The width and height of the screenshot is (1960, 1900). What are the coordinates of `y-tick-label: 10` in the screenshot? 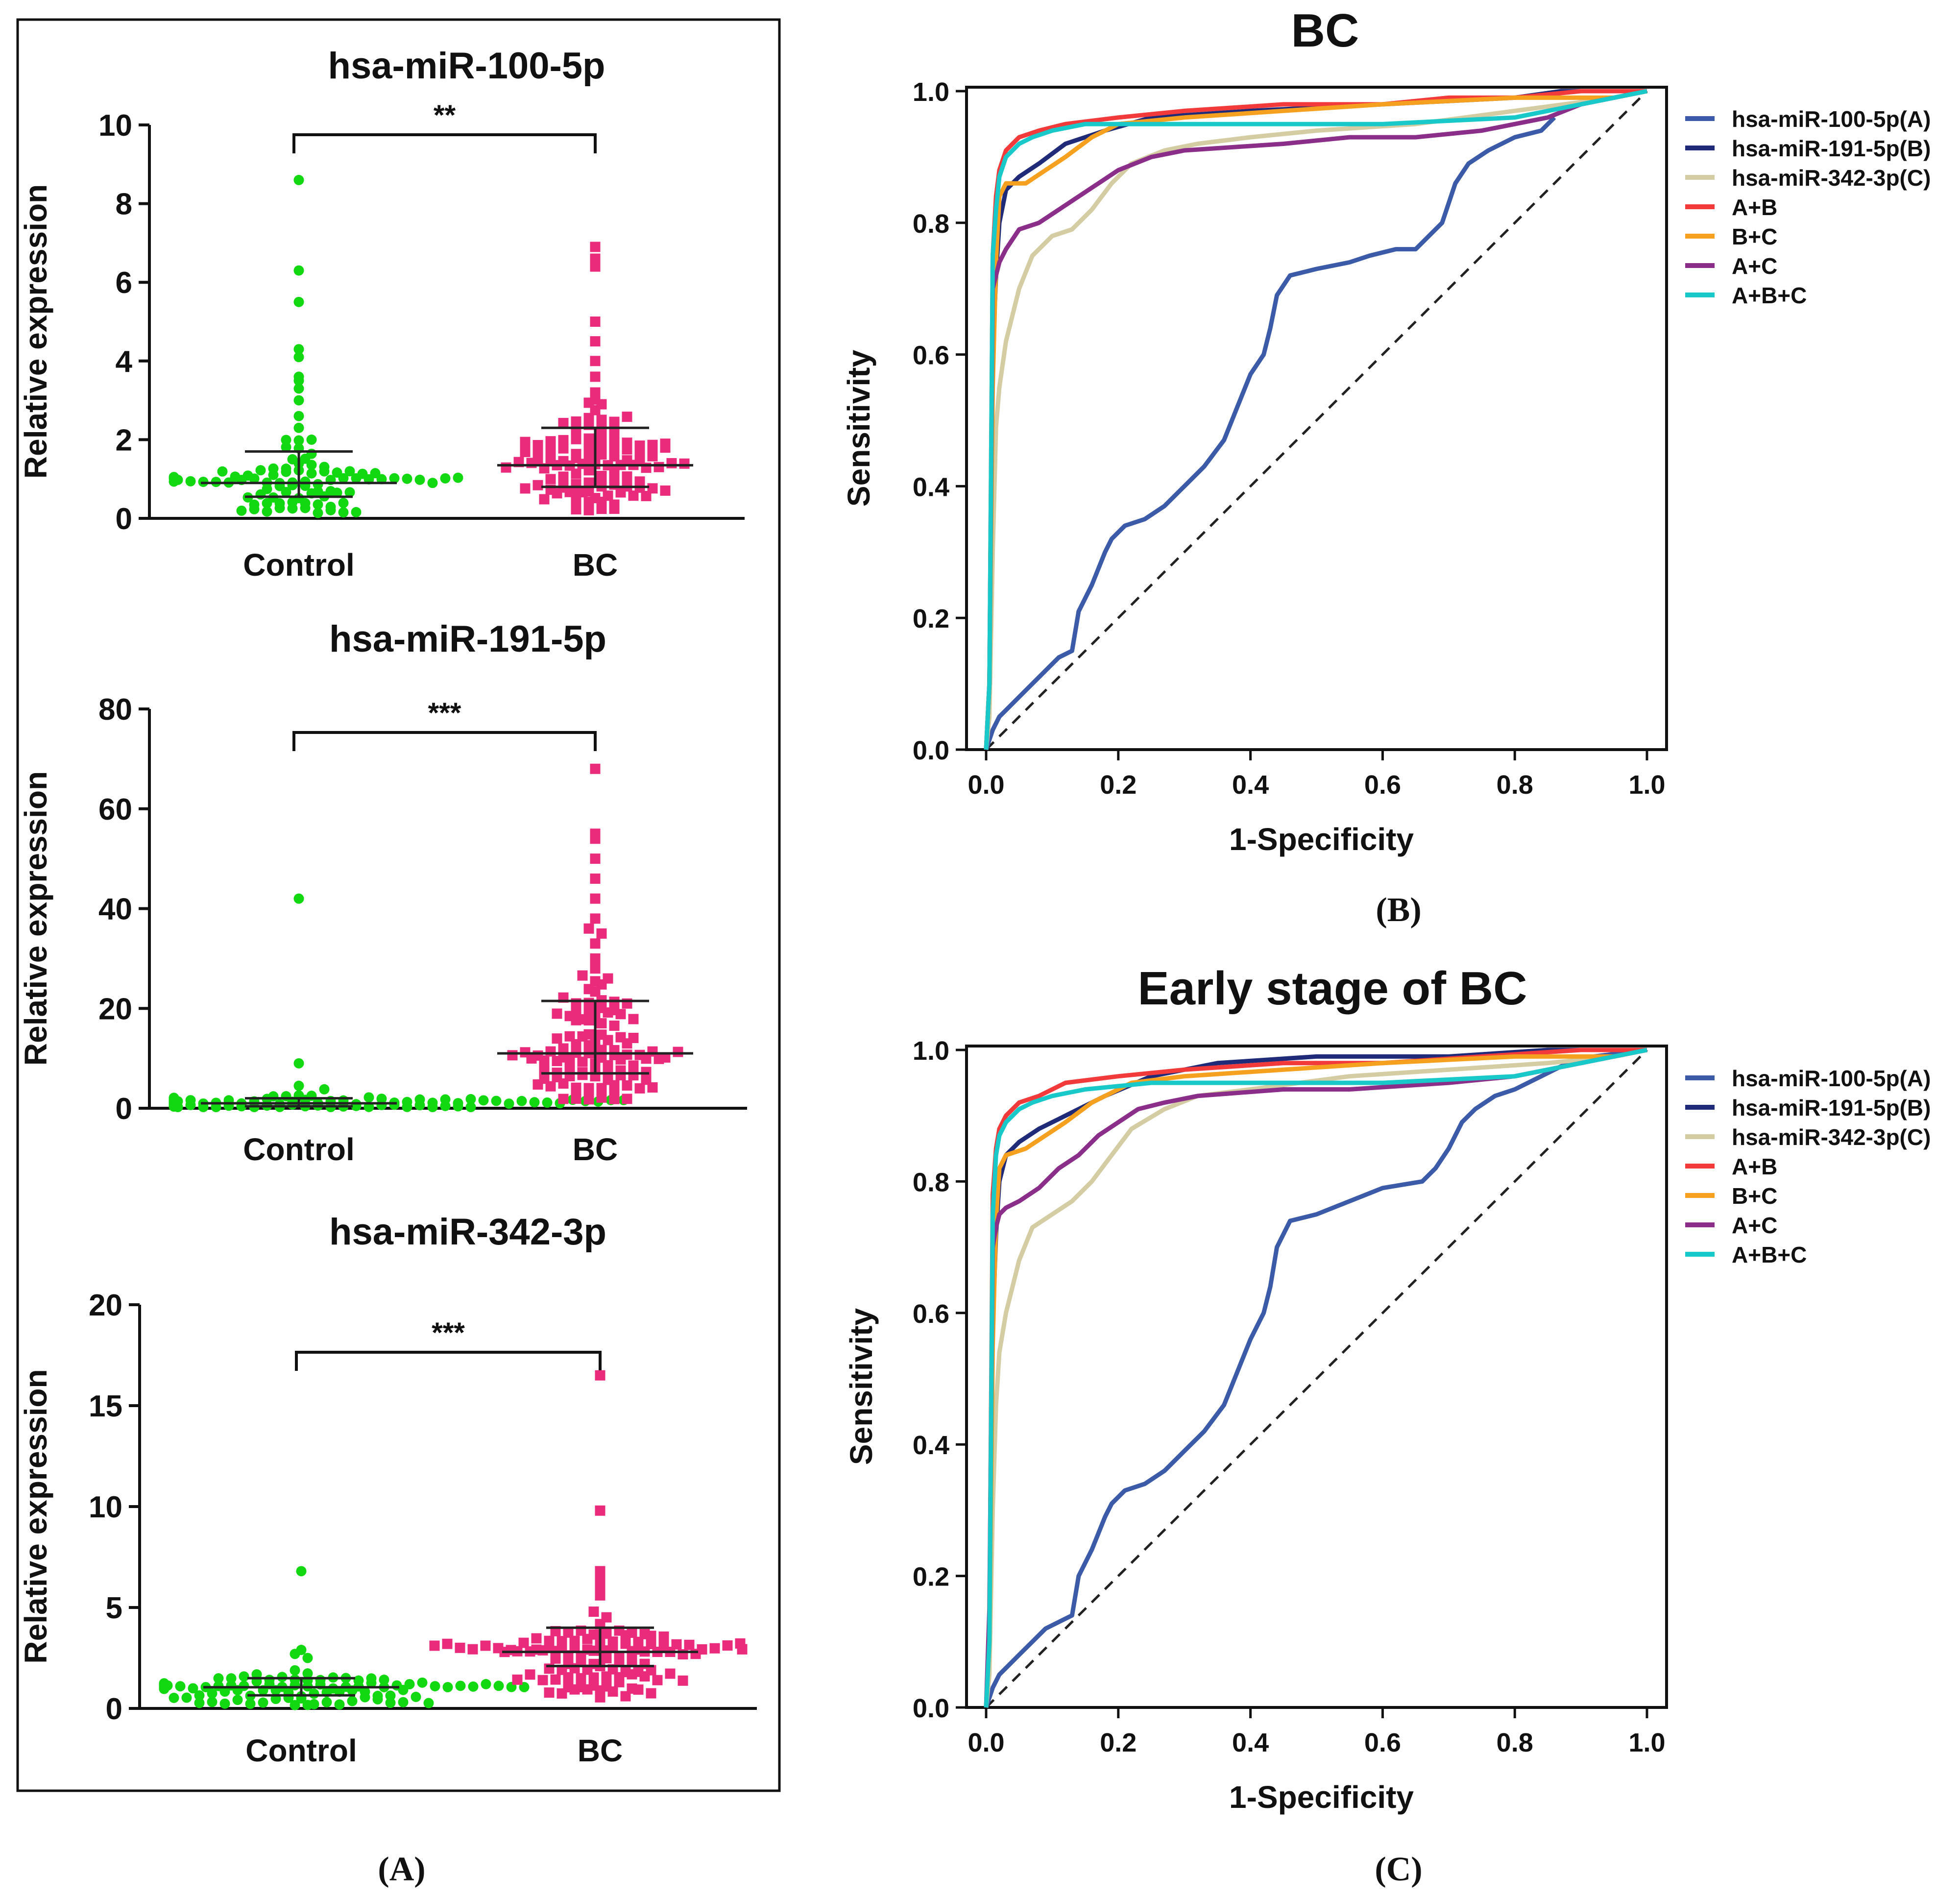 It's located at (115, 126).